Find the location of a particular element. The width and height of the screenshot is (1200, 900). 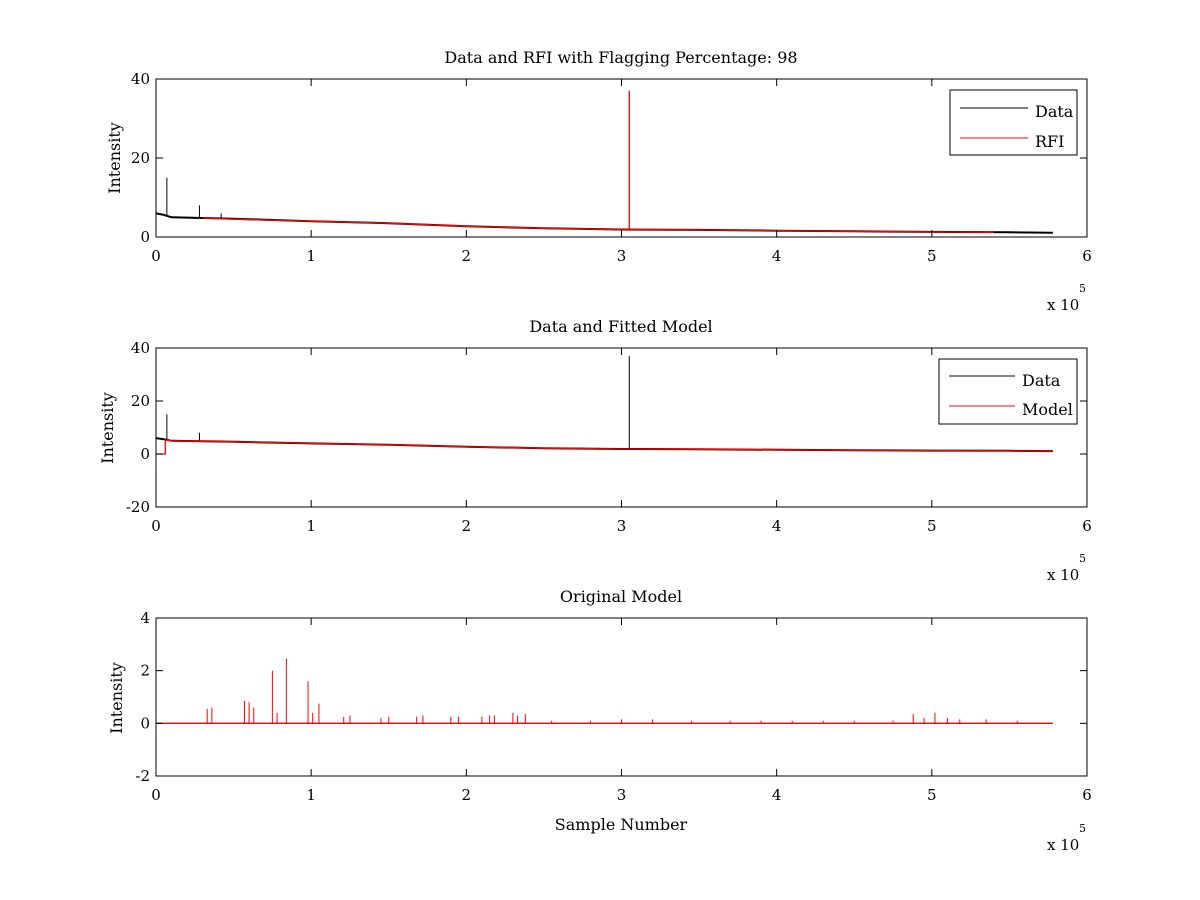

legend: Data RFI is located at coordinates (1013, 122).